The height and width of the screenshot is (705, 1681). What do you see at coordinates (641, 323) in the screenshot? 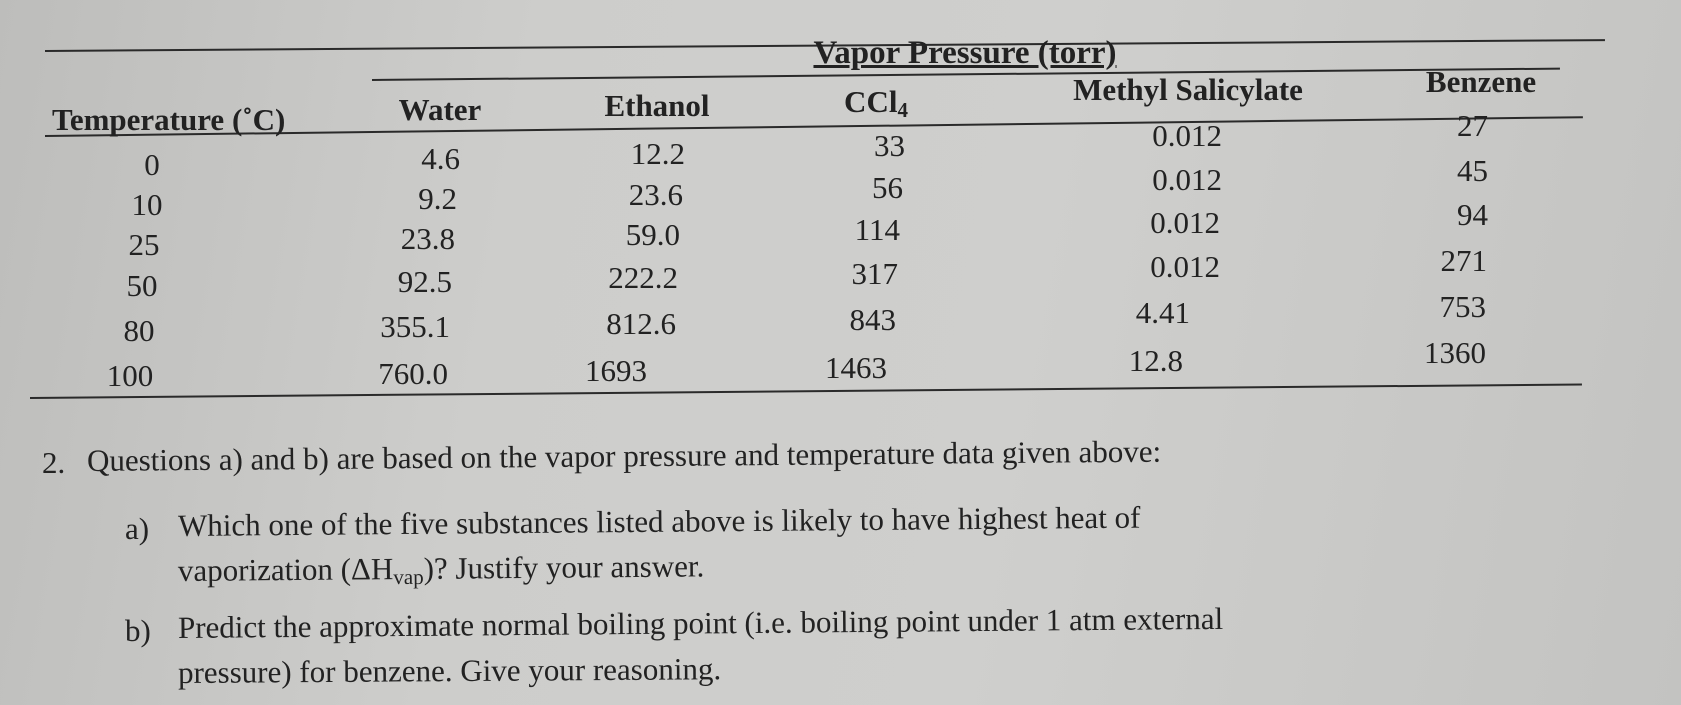
I see `table-cell-ethanol: 812.6` at bounding box center [641, 323].